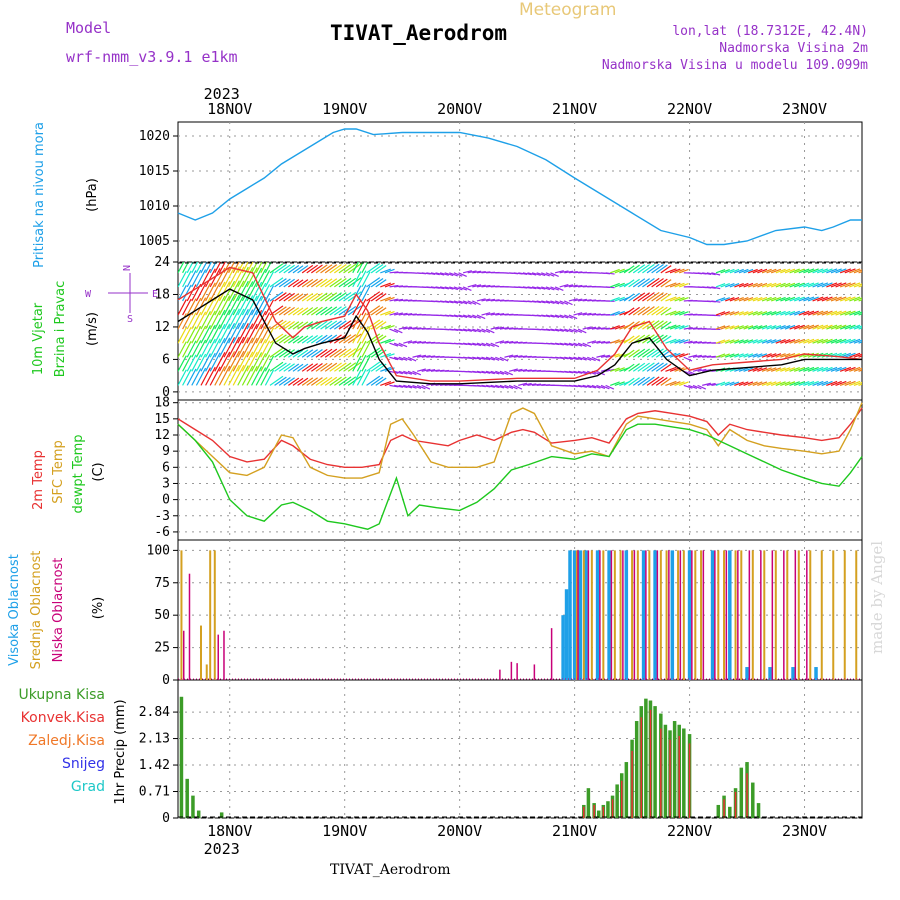 The height and width of the screenshot is (900, 900). What do you see at coordinates (154, 765) in the screenshot?
I see `y-tick-label: 1.42` at bounding box center [154, 765].